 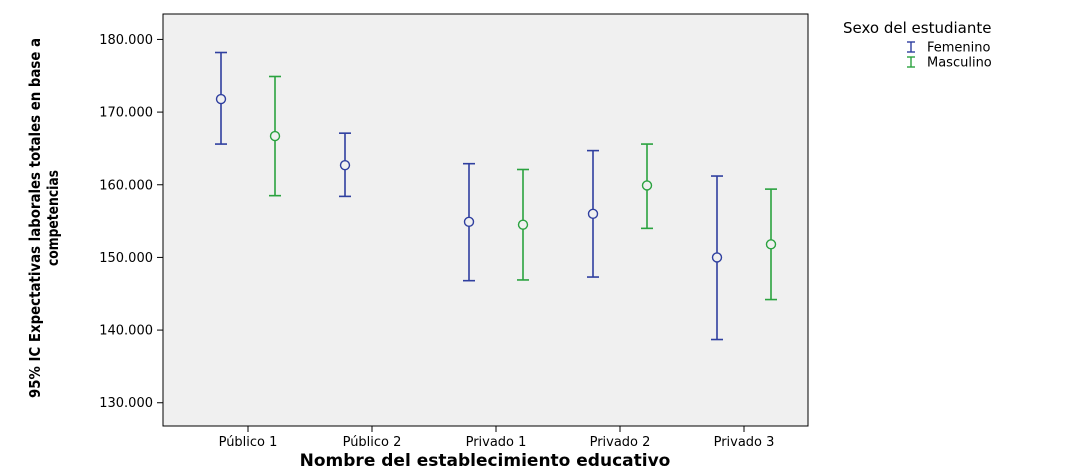 I want to click on y-tick-label: 130.000, so click(x=126, y=403).